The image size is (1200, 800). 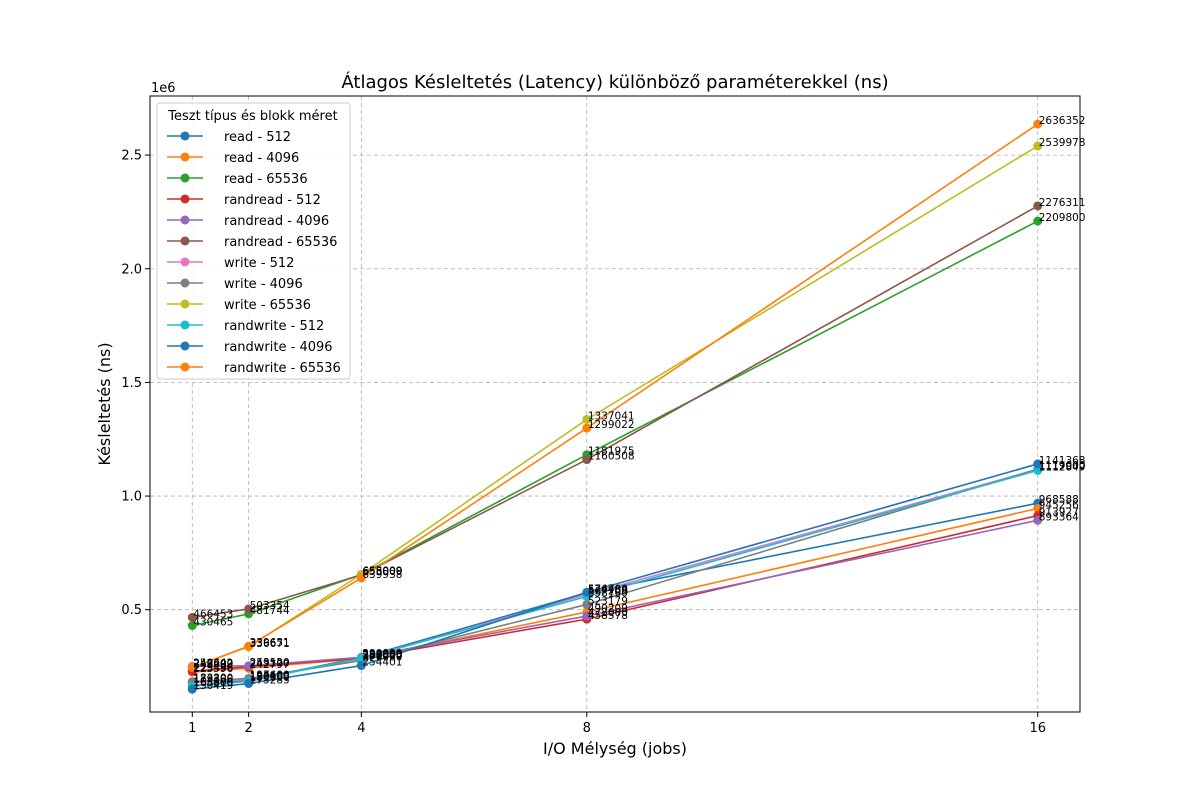 I want to click on data-label: 285060, so click(x=382, y=656).